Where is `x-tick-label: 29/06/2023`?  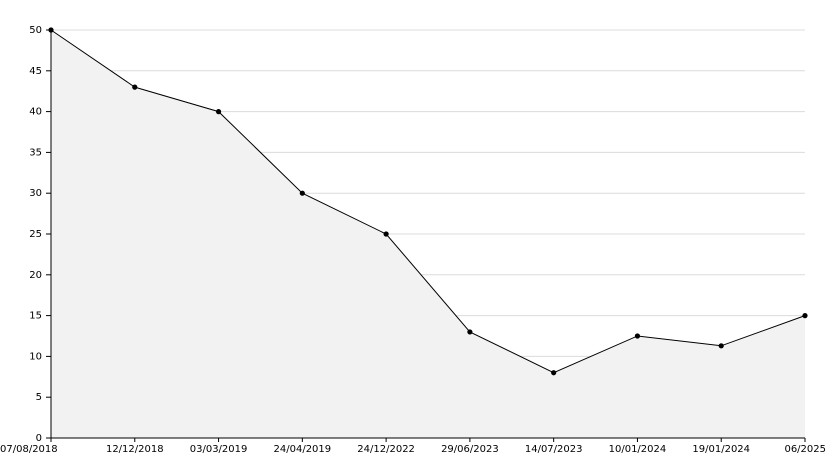
x-tick-label: 29/06/2023 is located at coordinates (470, 449).